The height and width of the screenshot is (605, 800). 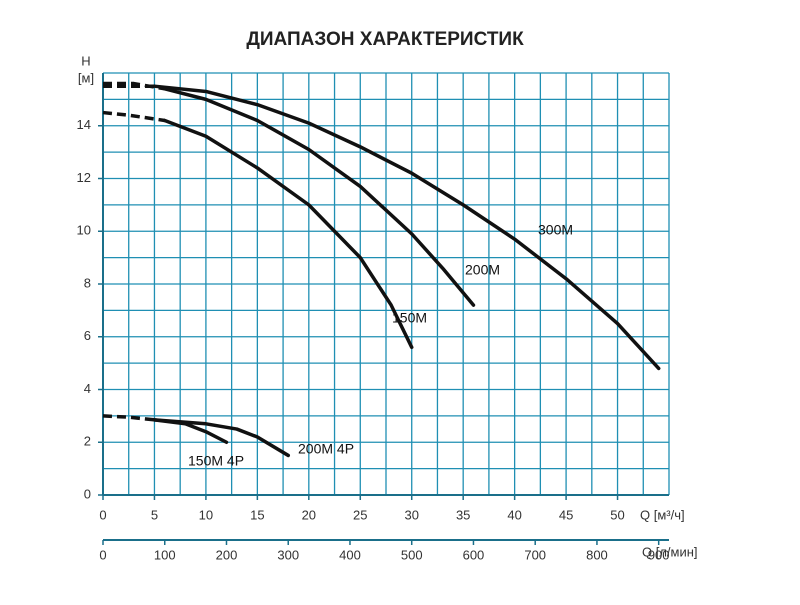 I want to click on chart-title: ДИАПАЗОН ХАРАКТЕРИСТИК, so click(x=385, y=39).